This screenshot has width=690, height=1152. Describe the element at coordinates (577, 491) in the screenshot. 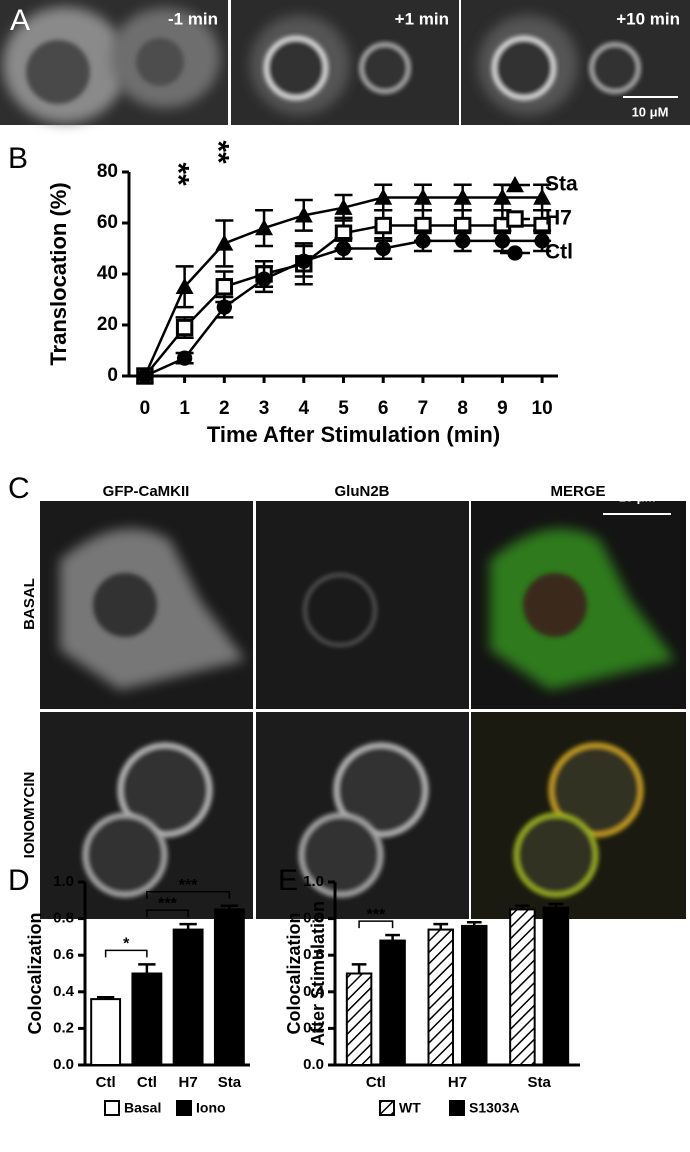

I see `column-label: MERGE` at that location.